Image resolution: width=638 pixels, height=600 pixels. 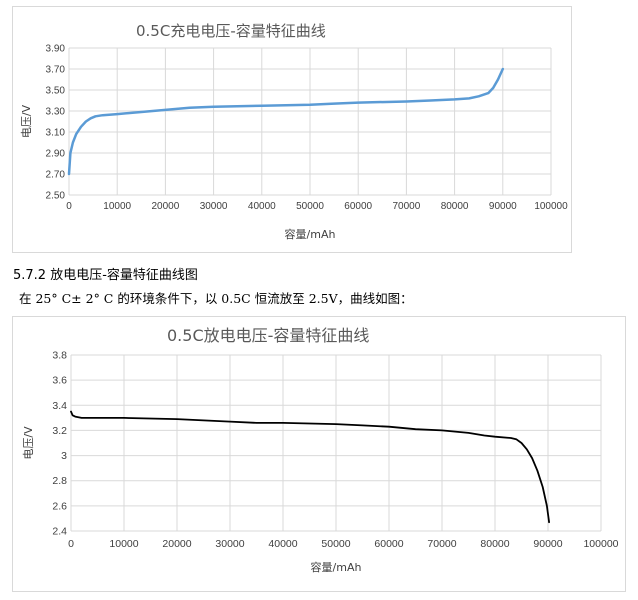 I want to click on section-heading: 5.7.2 放电电压-容量特征曲线图, so click(x=105, y=275).